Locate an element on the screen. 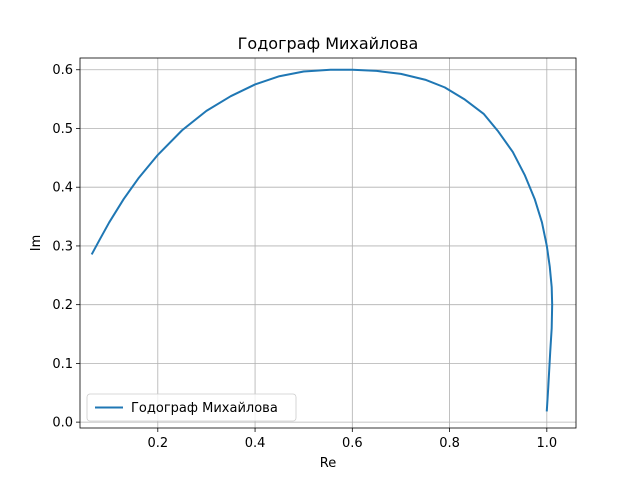 The width and height of the screenshot is (640, 480). legend-entry-label: Годограф Михайлова is located at coordinates (204, 408).